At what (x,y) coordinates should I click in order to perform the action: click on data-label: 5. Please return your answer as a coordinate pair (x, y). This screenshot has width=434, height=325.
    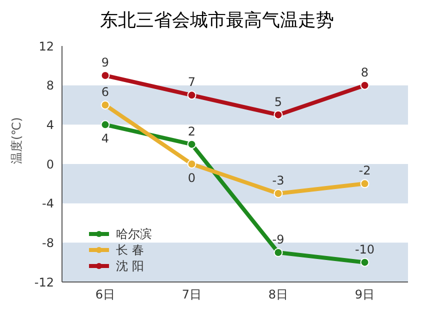
    Looking at the image, I should click on (278, 101).